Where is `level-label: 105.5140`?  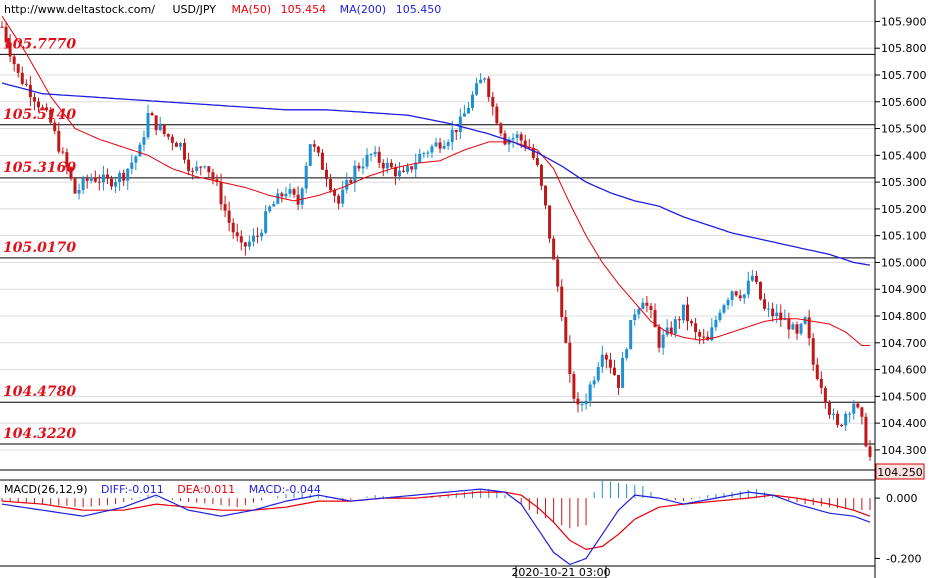 level-label: 105.5140 is located at coordinates (39, 115).